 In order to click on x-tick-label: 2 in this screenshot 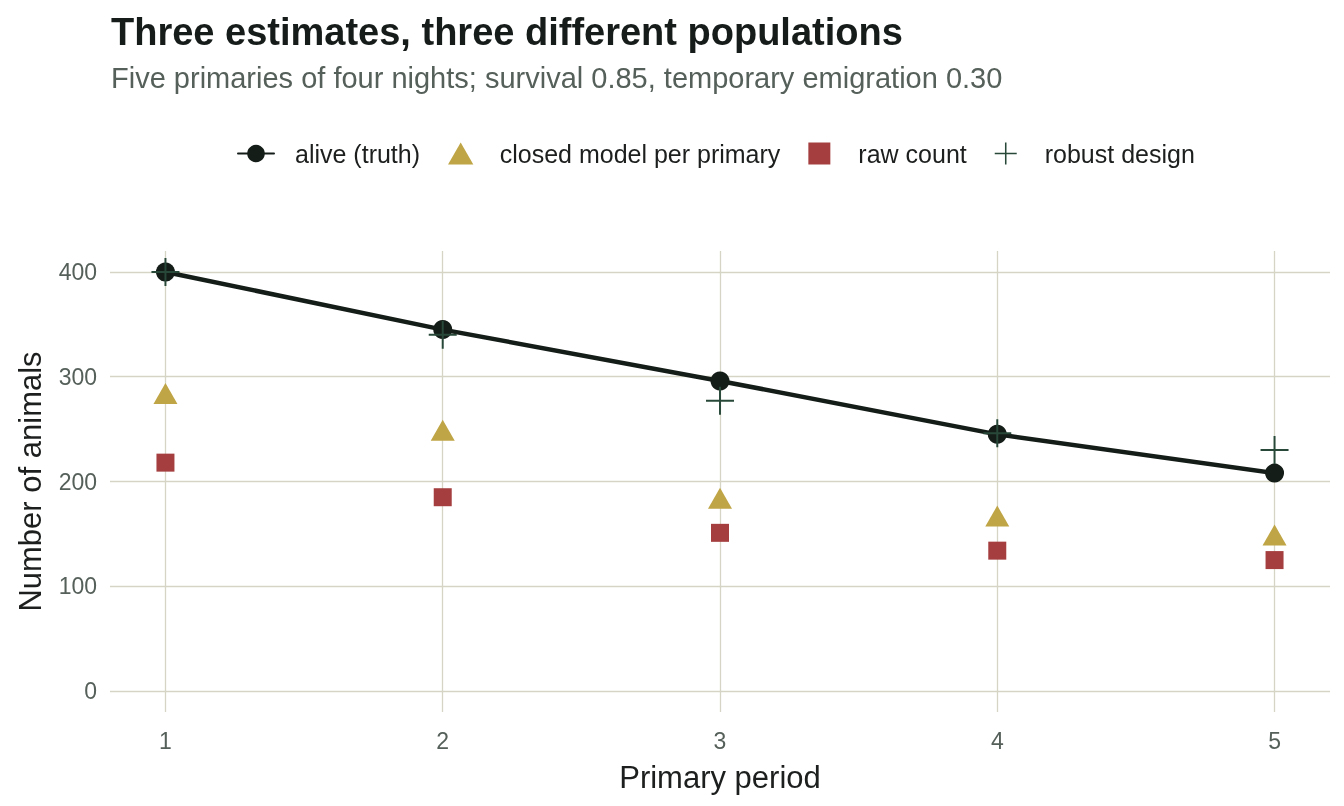, I will do `click(443, 740)`.